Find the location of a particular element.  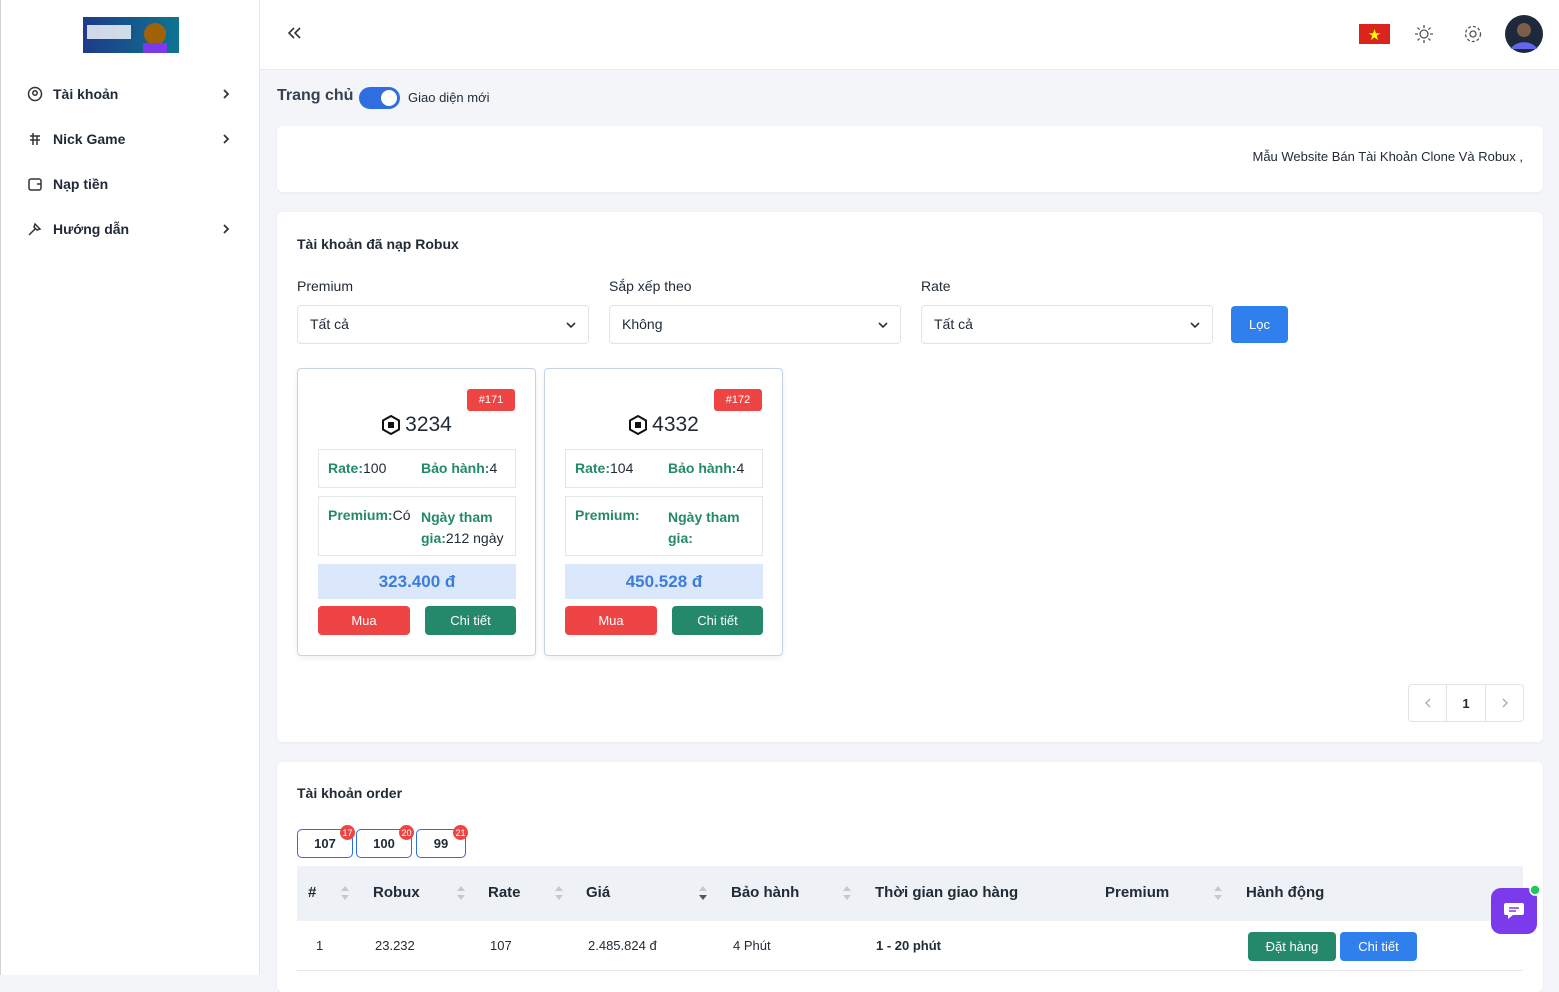

rate-label: Rate: is located at coordinates (593, 468).